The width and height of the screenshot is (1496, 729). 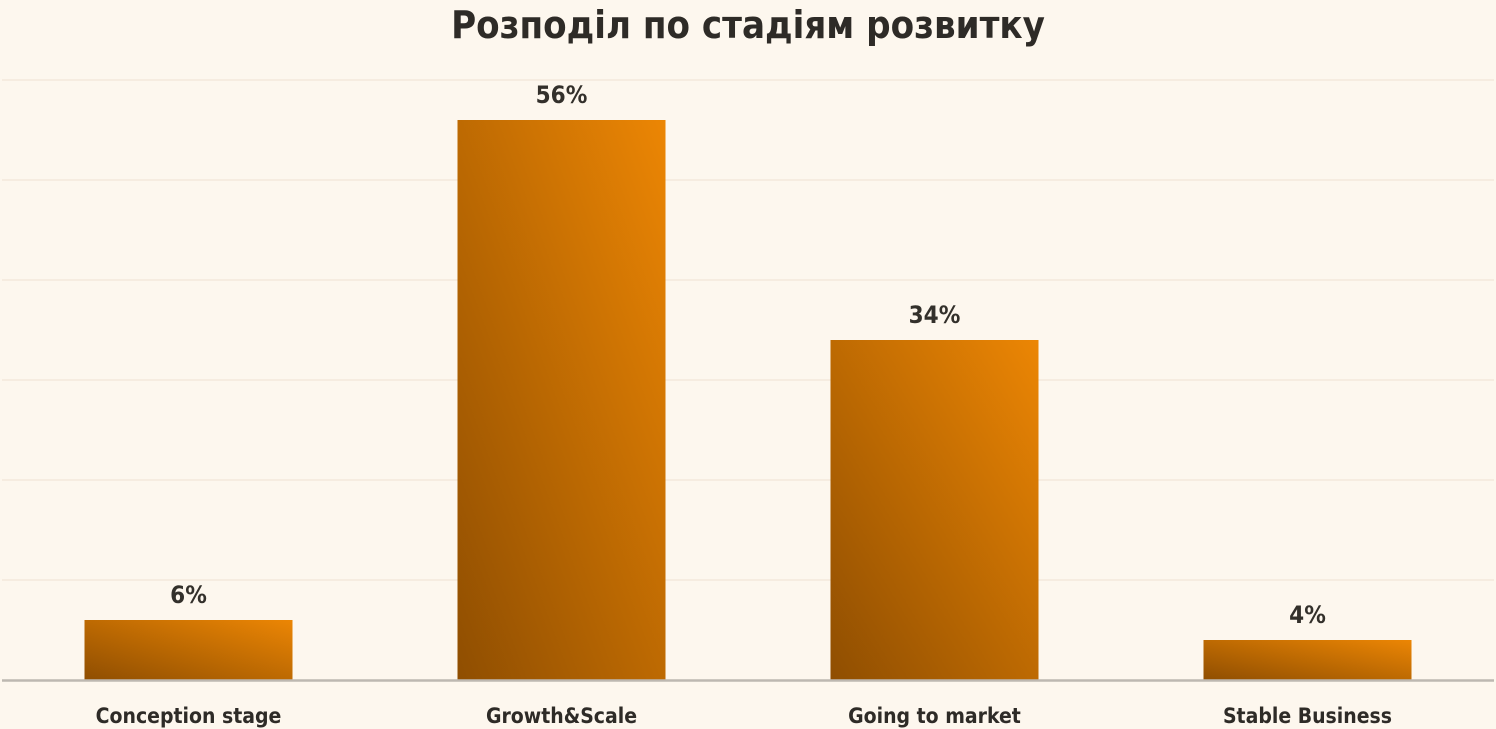 What do you see at coordinates (562, 95) in the screenshot?
I see `value-label: 56%` at bounding box center [562, 95].